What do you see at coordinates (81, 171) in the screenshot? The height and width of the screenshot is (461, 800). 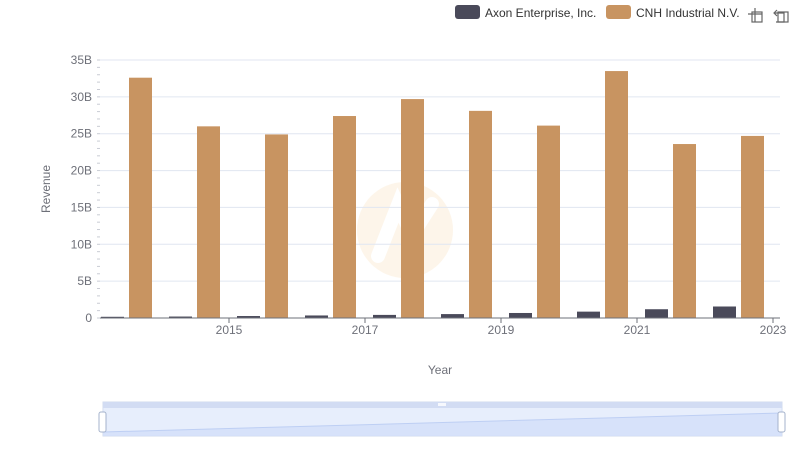 I see `y-tick-label: 20B` at bounding box center [81, 171].